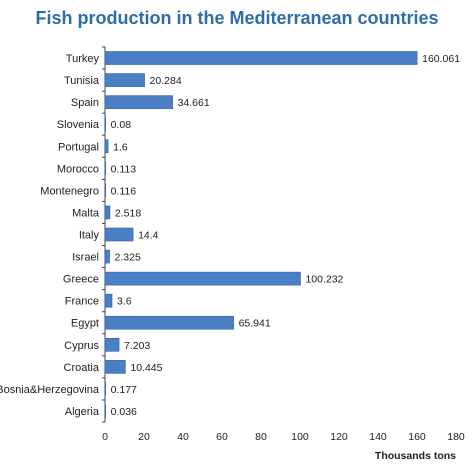  I want to click on category-label: Croatia, so click(82, 368).